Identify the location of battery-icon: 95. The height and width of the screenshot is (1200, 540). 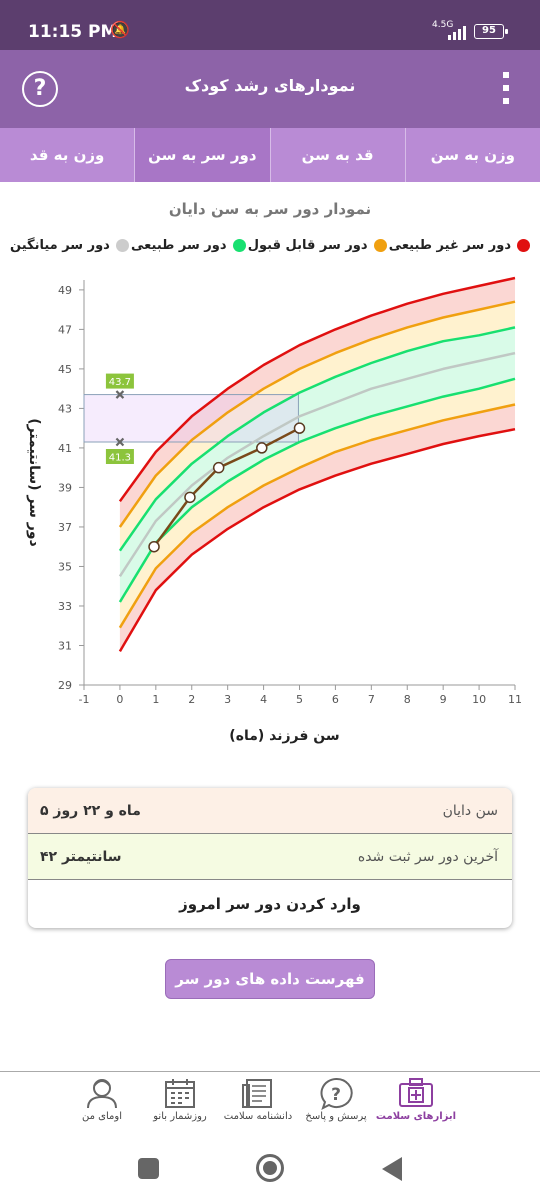
(491, 31).